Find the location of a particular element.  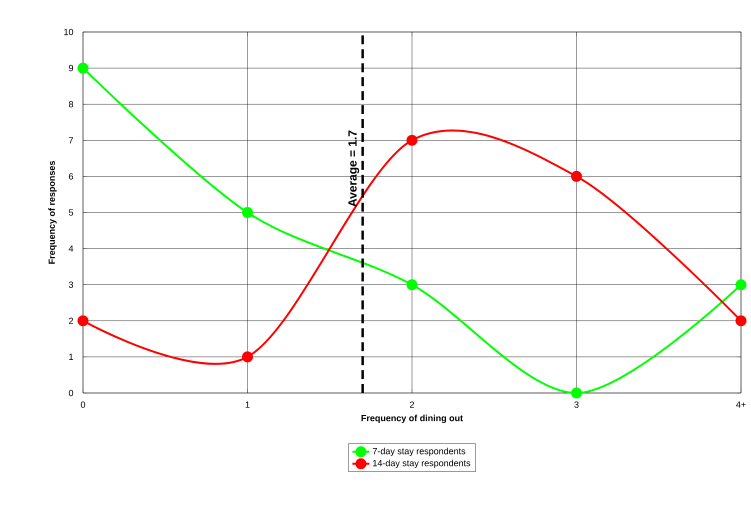

ref-line-label: Average = 1.7 is located at coordinates (354, 168).